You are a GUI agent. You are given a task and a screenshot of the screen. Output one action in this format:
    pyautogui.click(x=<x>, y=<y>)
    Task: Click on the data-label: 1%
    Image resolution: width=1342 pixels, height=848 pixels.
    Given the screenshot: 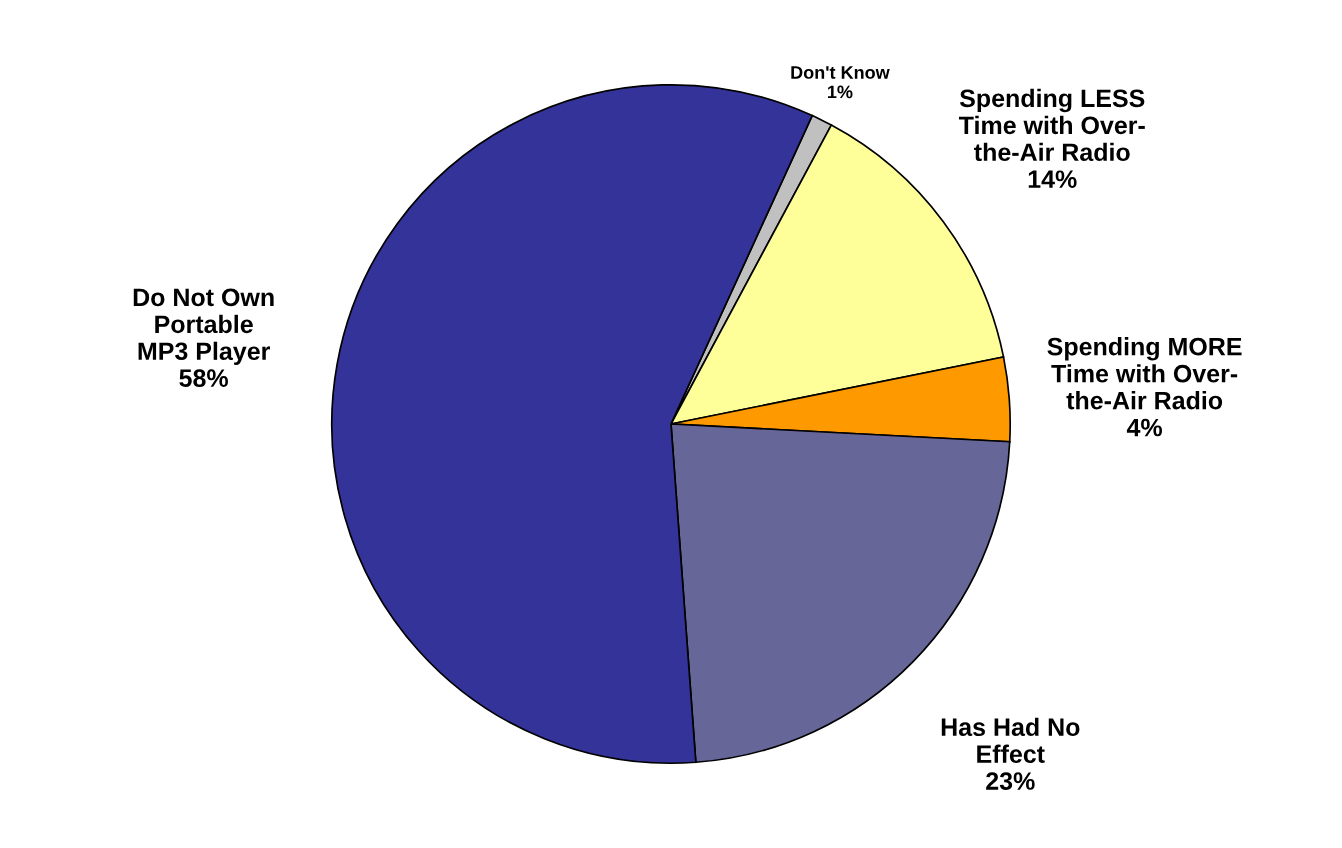 What is the action you would take?
    pyautogui.click(x=840, y=92)
    